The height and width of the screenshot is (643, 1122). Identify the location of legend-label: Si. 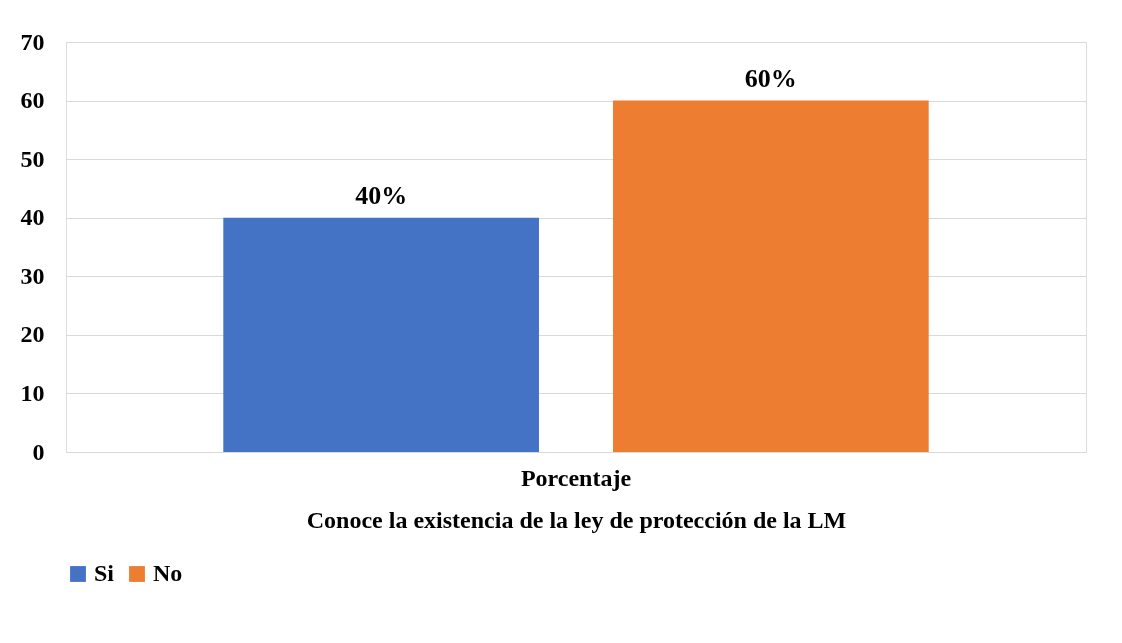
(104, 573).